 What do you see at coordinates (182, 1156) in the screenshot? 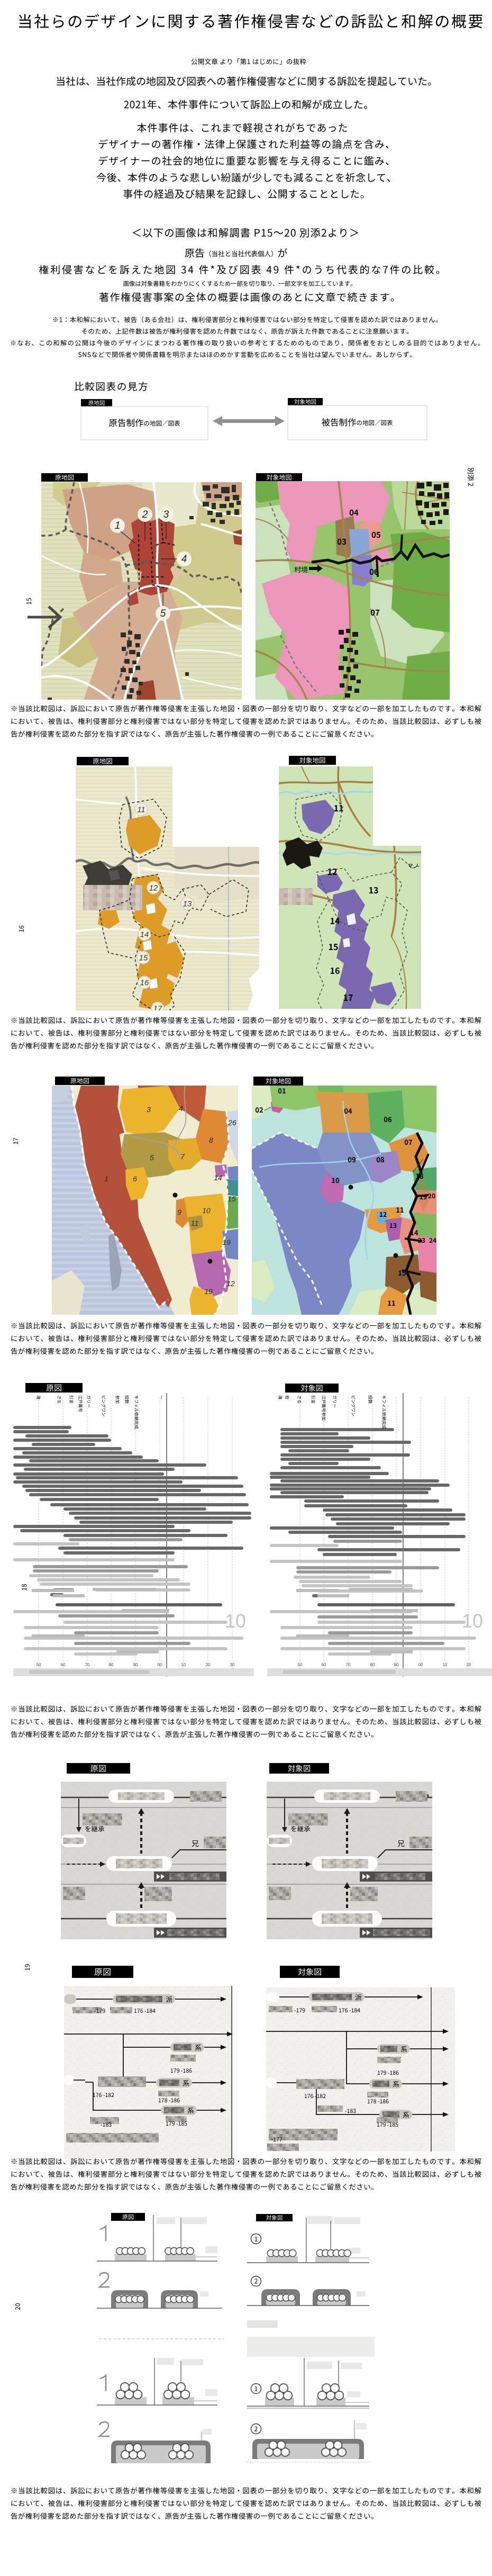
I see `svg-text: 7` at bounding box center [182, 1156].